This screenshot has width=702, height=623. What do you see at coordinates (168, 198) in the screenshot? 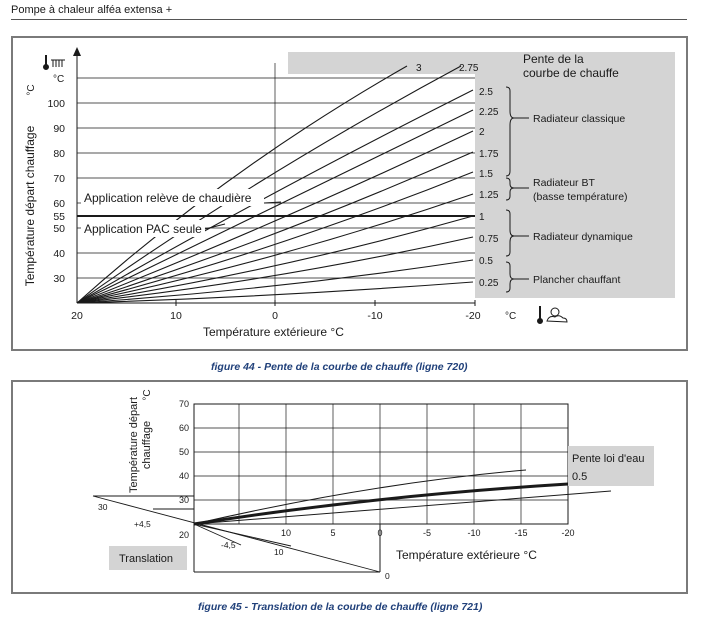
I see `annotation-releve: Application relève de chaudière` at bounding box center [168, 198].